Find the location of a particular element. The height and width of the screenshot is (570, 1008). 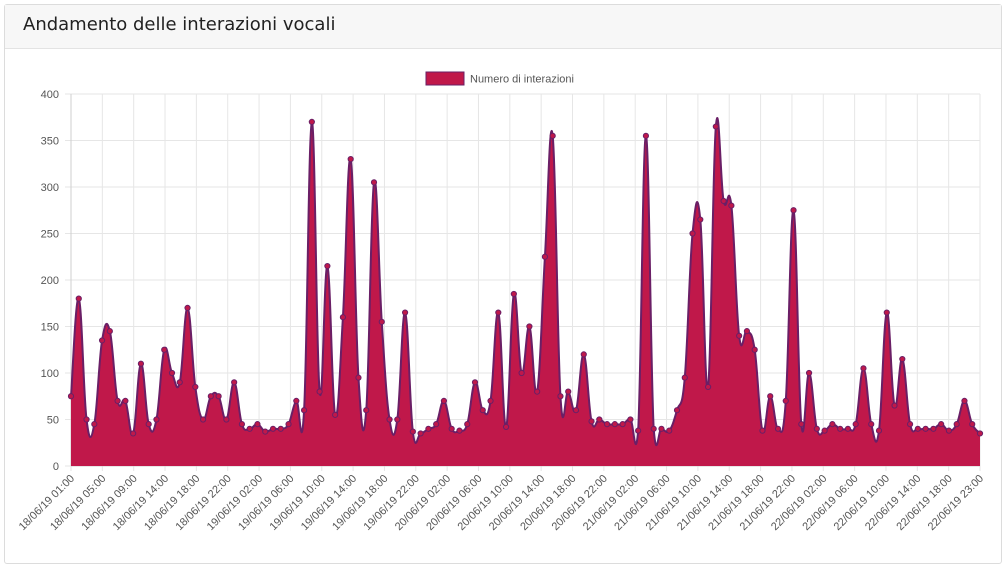

x-tick-label: 19/06/19 22:00 is located at coordinates (392, 503).